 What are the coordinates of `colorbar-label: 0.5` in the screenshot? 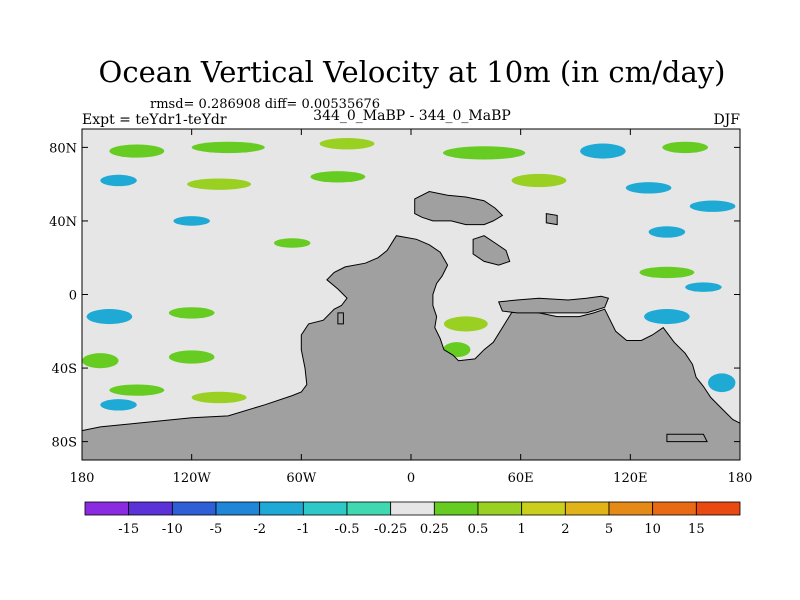 It's located at (478, 529).